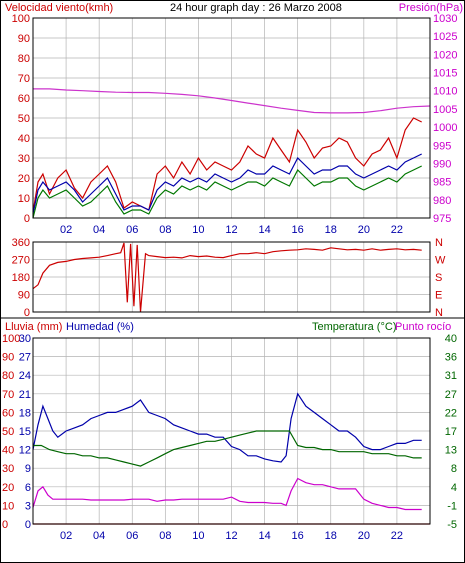  I want to click on panel1-left-tick-label: 10, so click(24, 199).